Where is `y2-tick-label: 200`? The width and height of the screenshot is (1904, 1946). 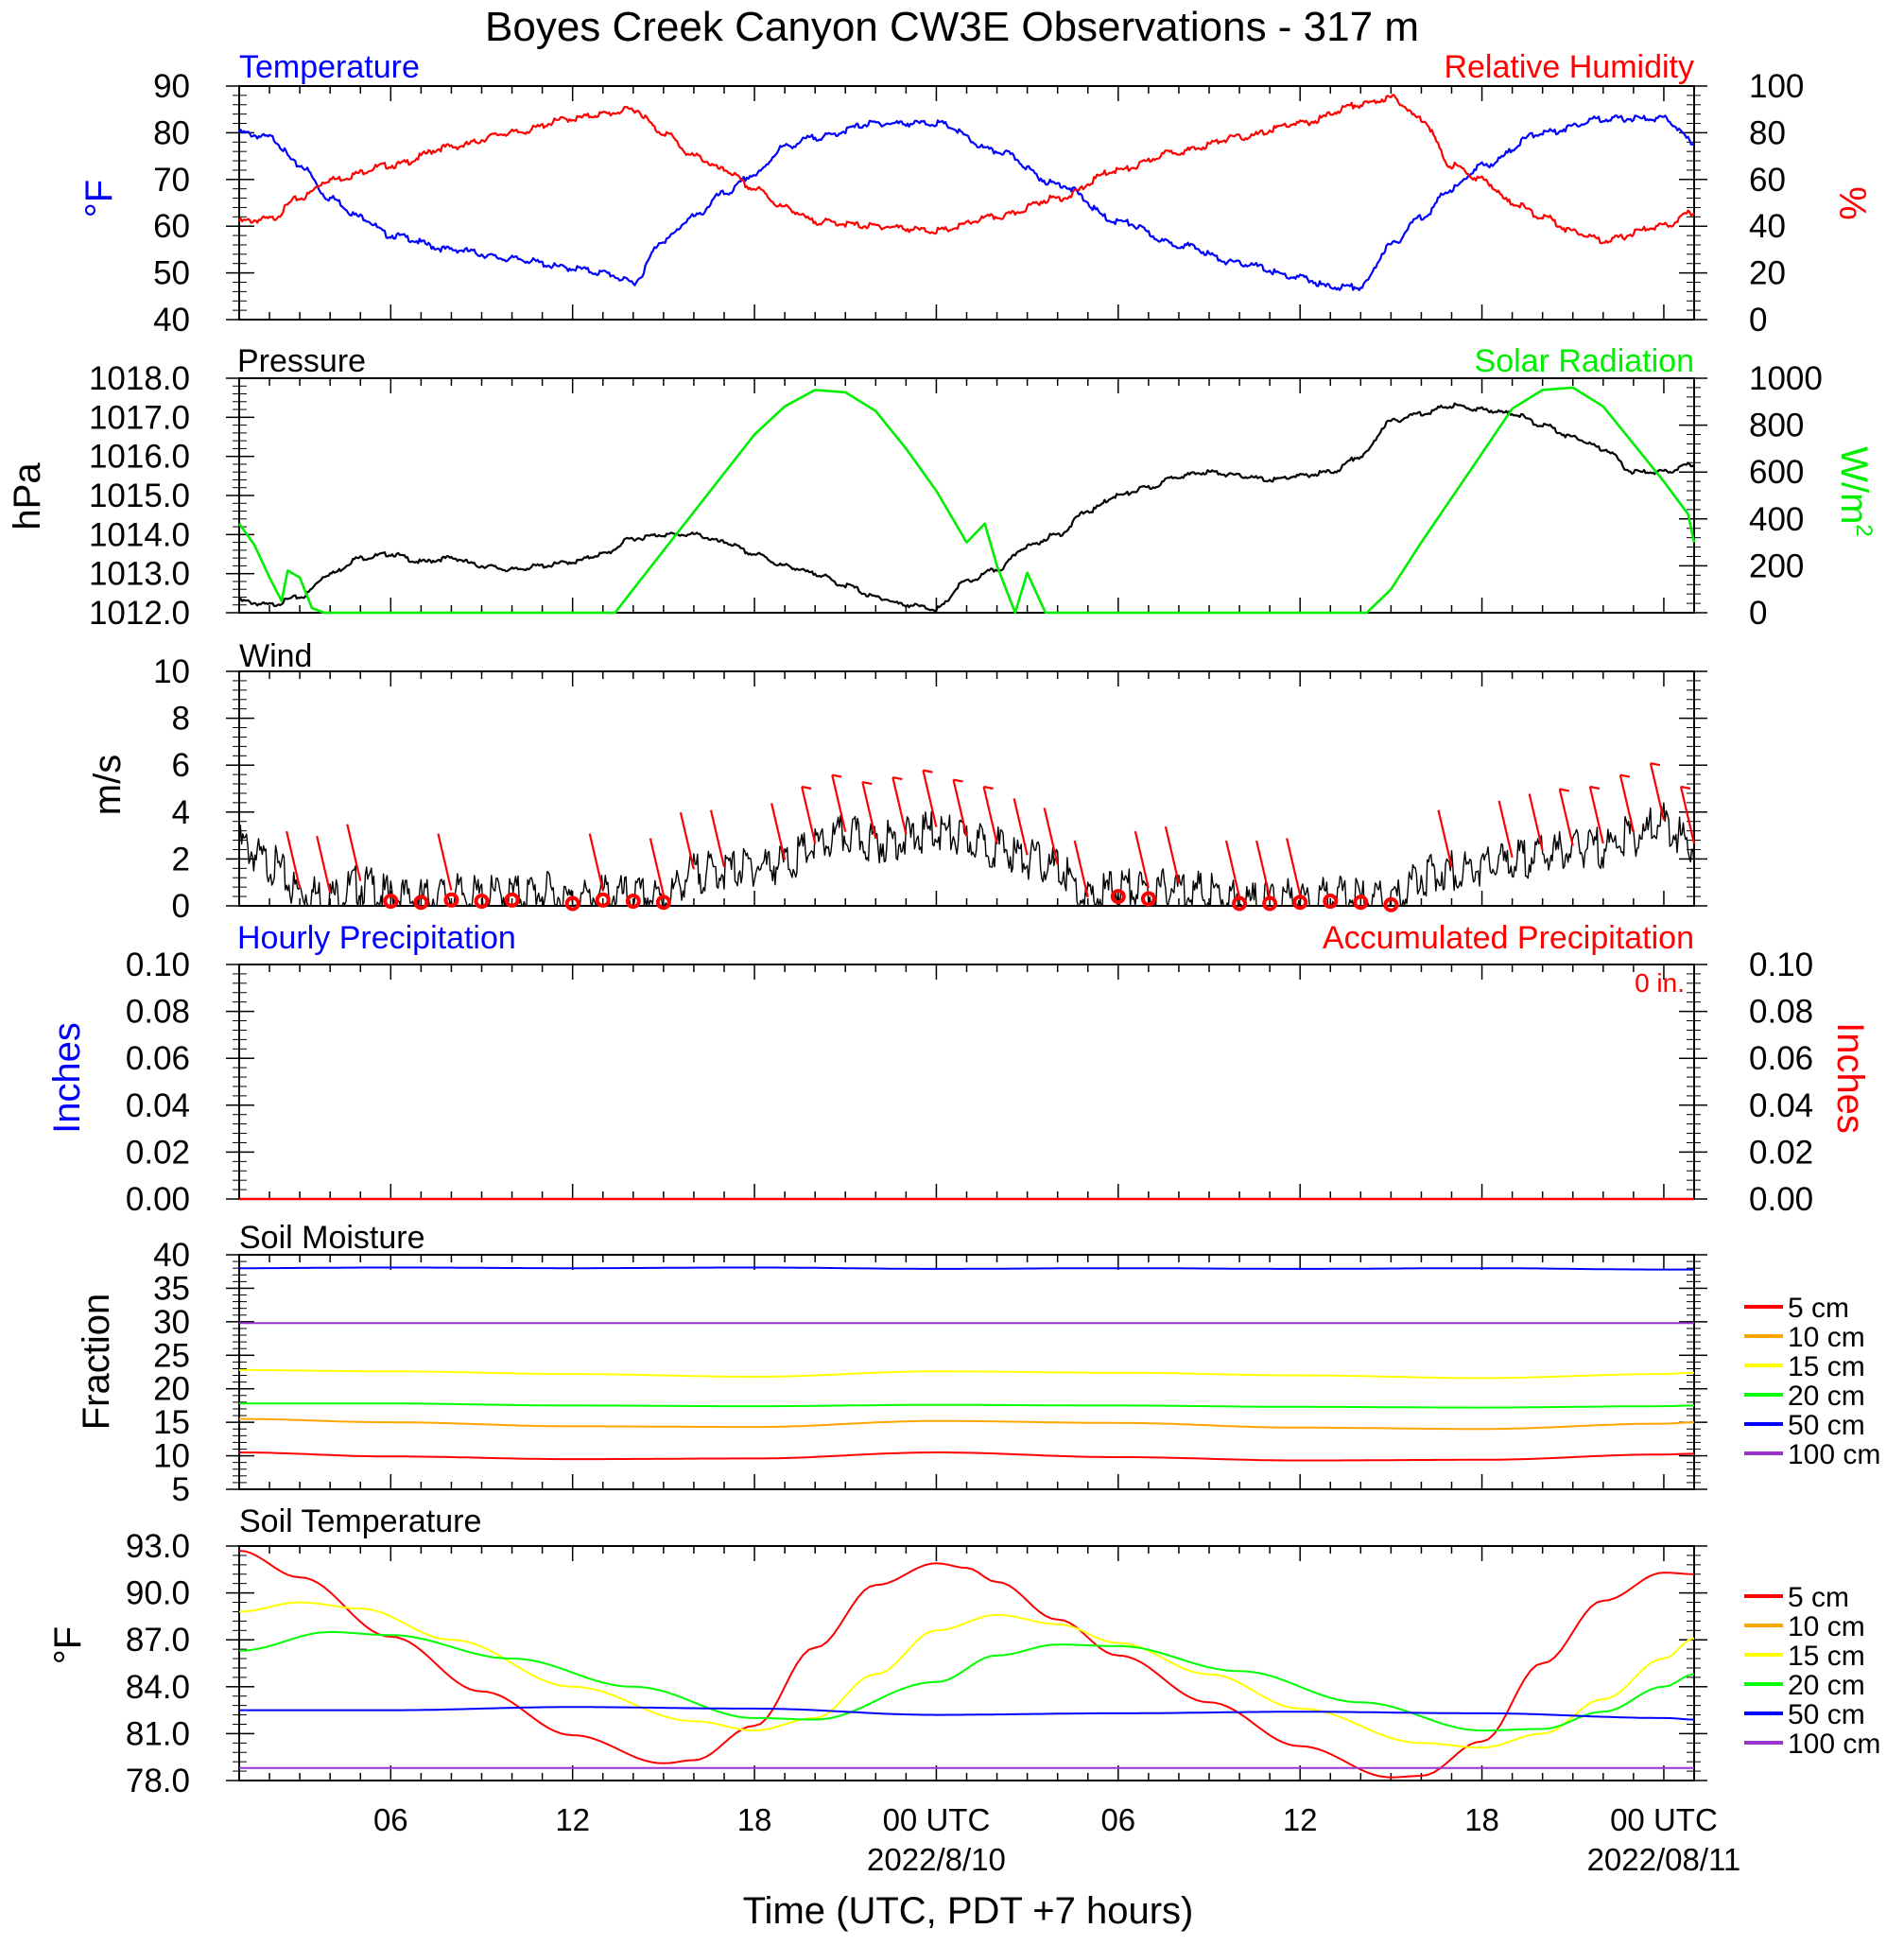 y2-tick-label: 200 is located at coordinates (1777, 566).